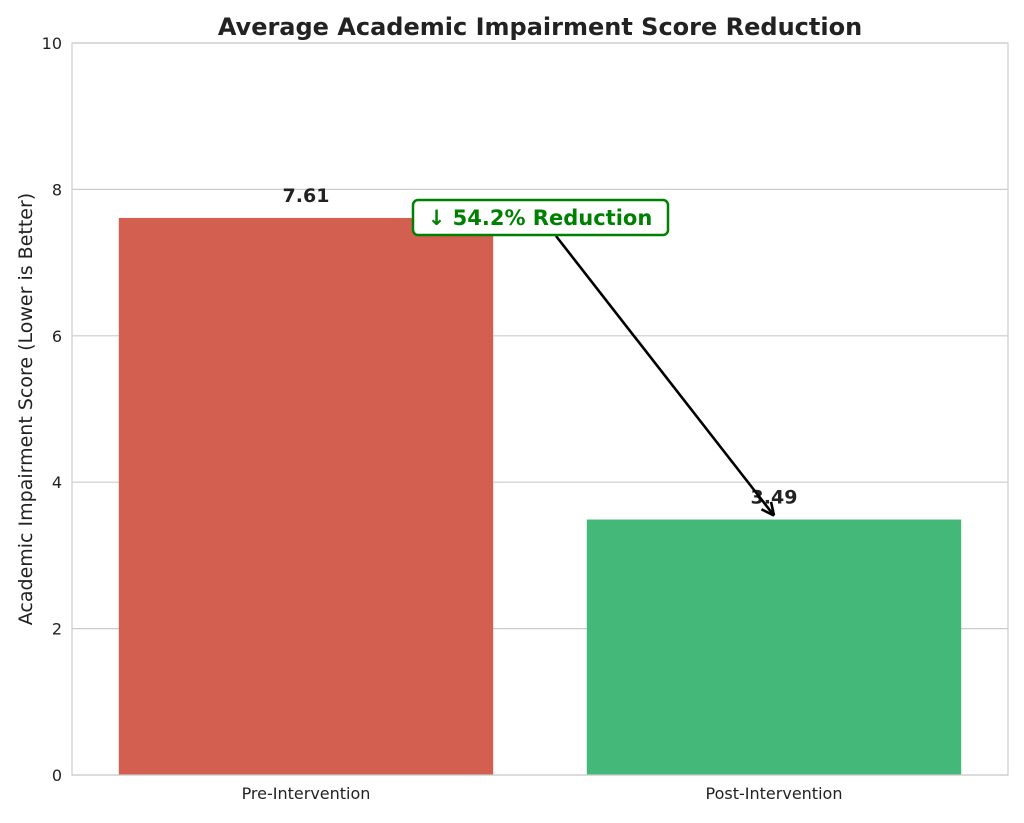 The width and height of the screenshot is (1024, 823). I want to click on annotation-text: ↓ 54.2% Reduction, so click(540, 218).